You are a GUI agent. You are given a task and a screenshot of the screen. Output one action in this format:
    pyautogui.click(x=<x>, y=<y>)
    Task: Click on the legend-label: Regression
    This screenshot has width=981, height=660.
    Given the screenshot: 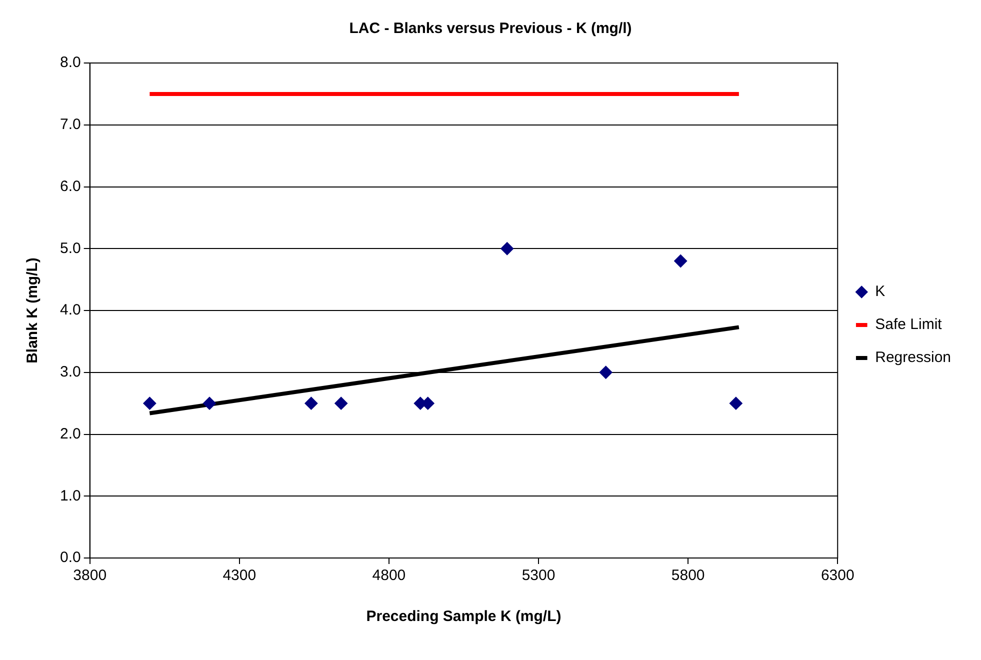 What is the action you would take?
    pyautogui.click(x=913, y=357)
    